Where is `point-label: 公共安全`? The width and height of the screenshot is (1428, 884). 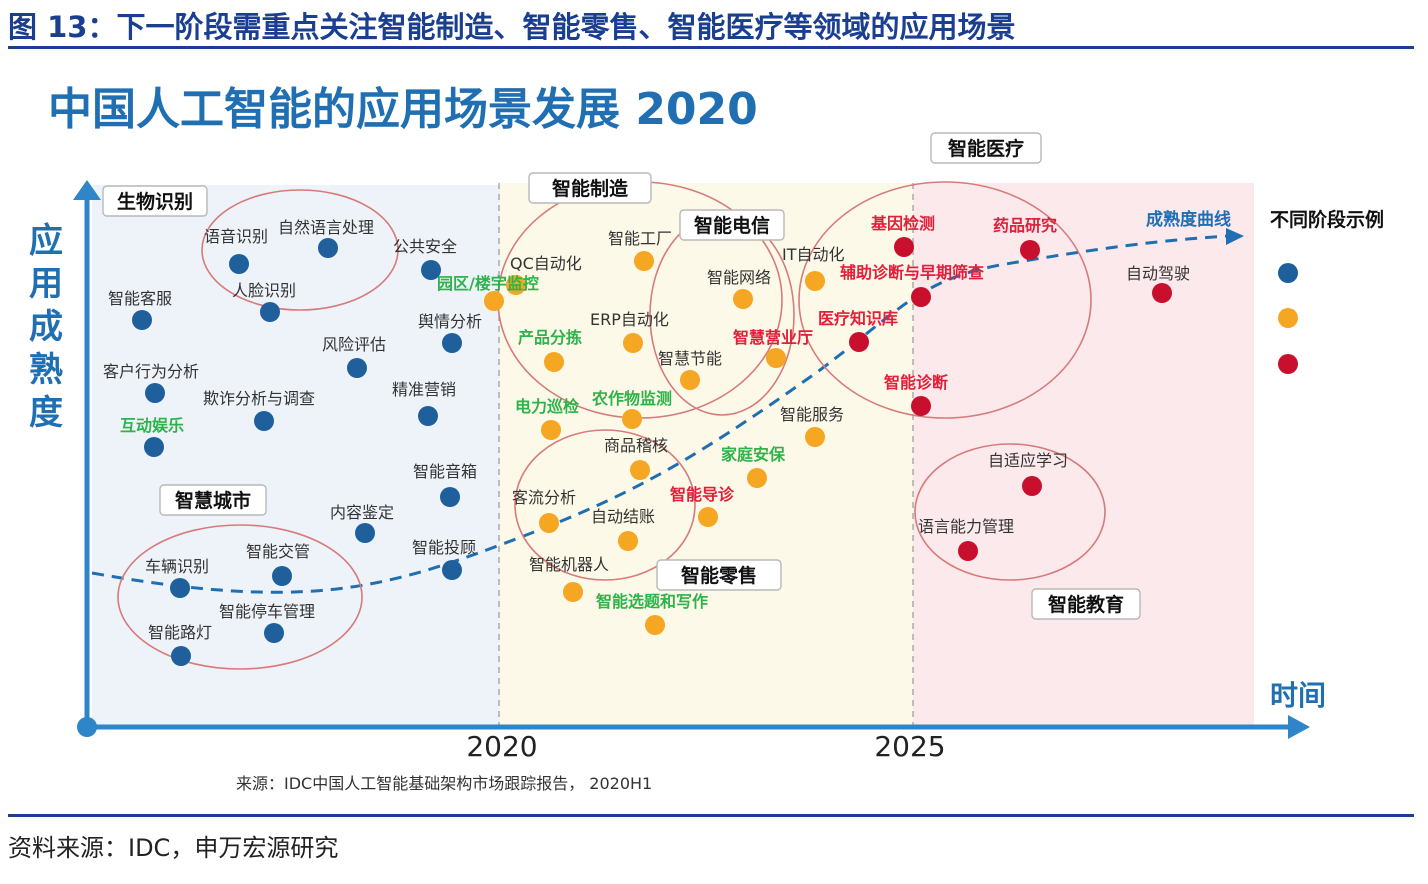 point-label: 公共安全 is located at coordinates (425, 246).